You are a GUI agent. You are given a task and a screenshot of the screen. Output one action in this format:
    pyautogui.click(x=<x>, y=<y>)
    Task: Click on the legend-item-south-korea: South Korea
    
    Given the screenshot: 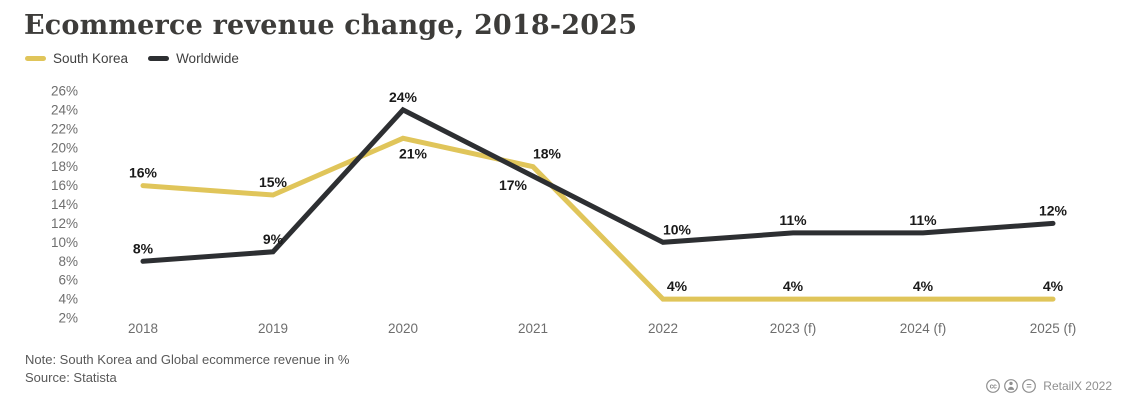 What is the action you would take?
    pyautogui.click(x=76, y=58)
    